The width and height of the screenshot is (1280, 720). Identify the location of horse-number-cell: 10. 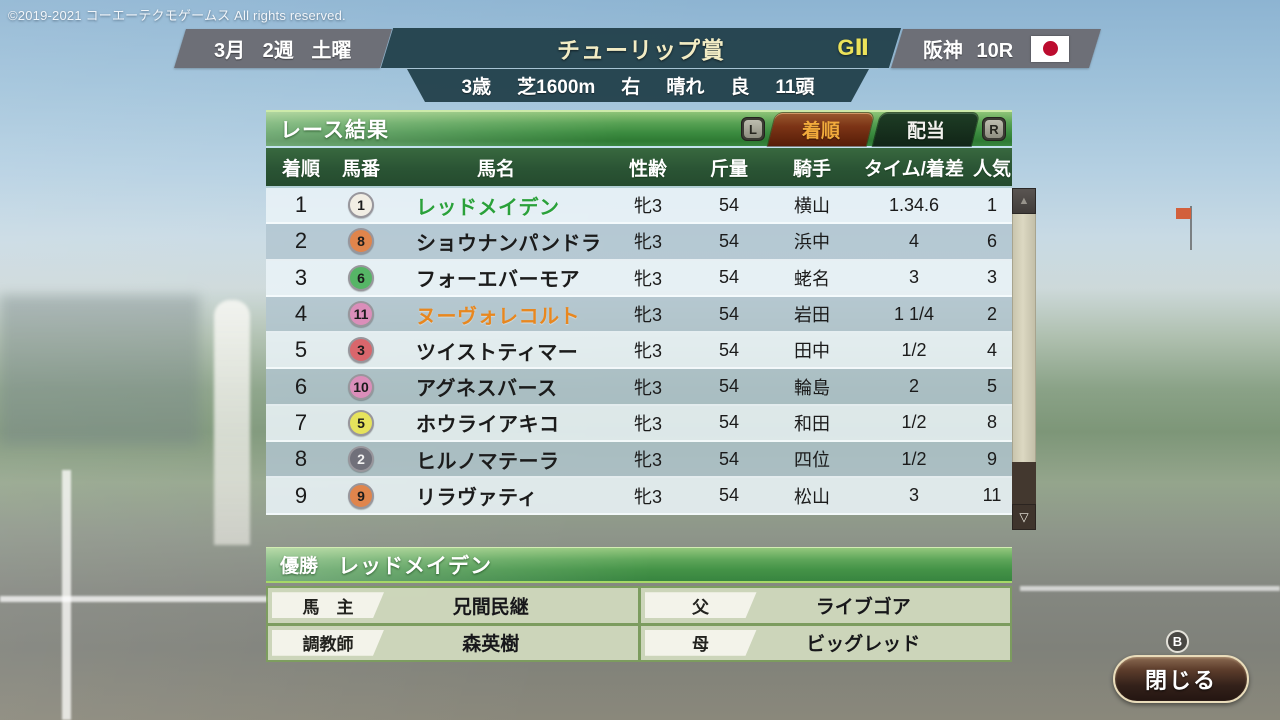
(361, 386).